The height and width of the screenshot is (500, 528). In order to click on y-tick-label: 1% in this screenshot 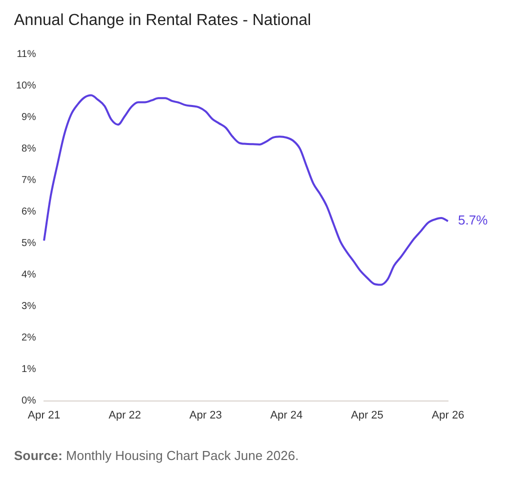, I will do `click(29, 370)`.